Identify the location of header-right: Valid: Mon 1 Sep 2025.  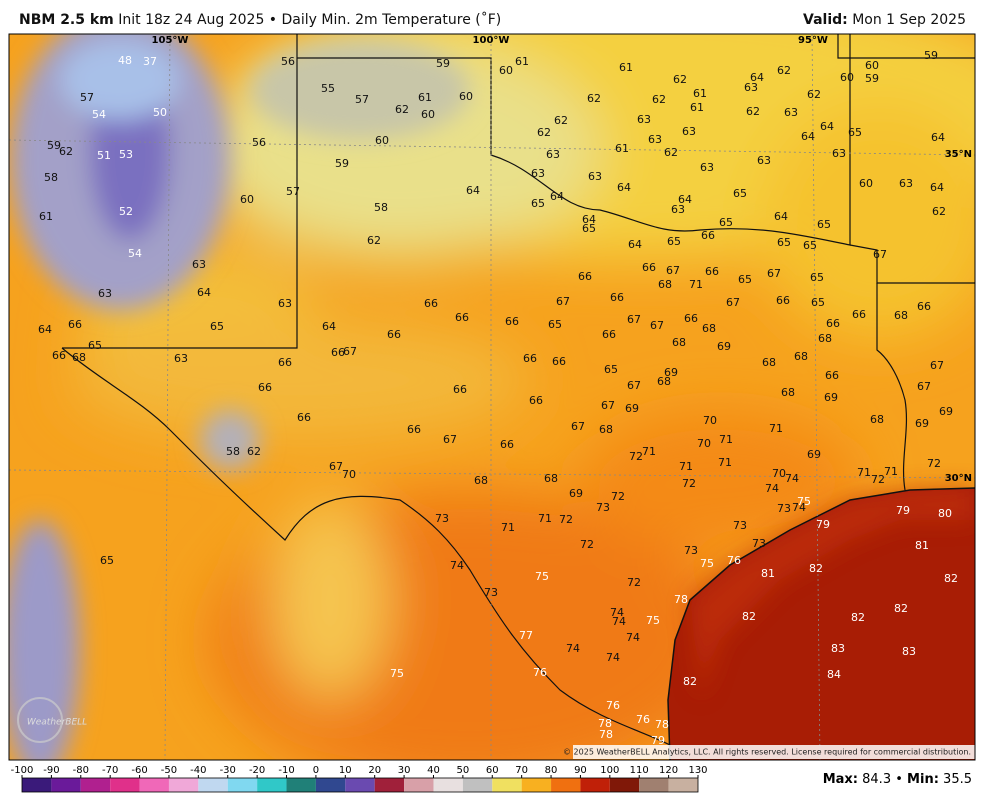
(884, 20).